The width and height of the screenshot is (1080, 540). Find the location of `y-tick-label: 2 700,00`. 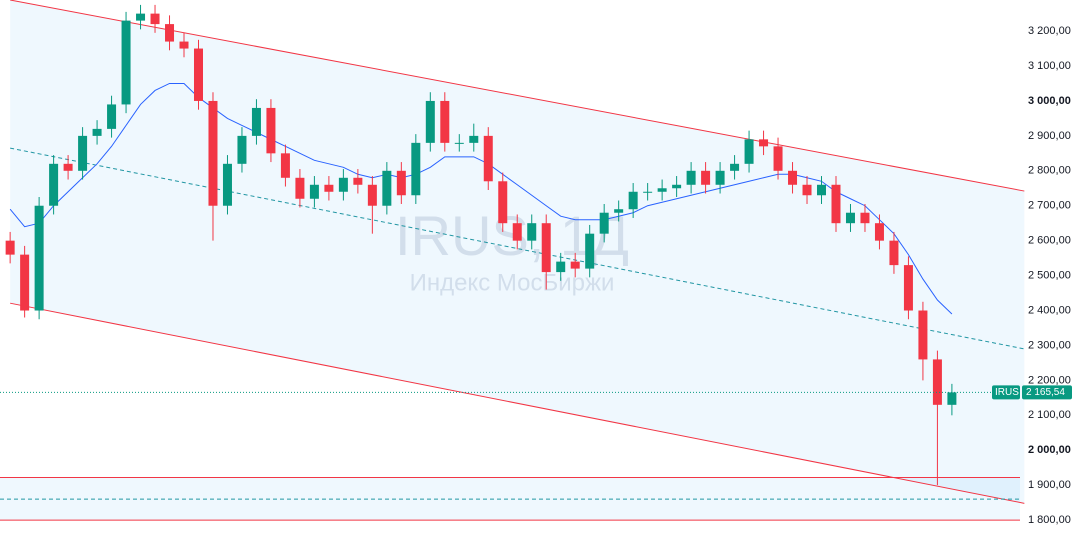

y-tick-label: 2 700,00 is located at coordinates (1049, 206).